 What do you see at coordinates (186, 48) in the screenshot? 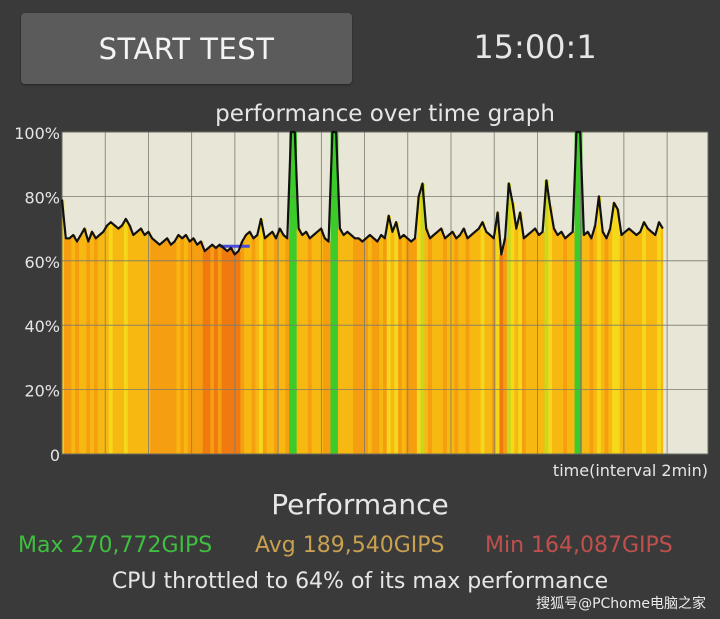
I see `start-test-button: START TEST` at bounding box center [186, 48].